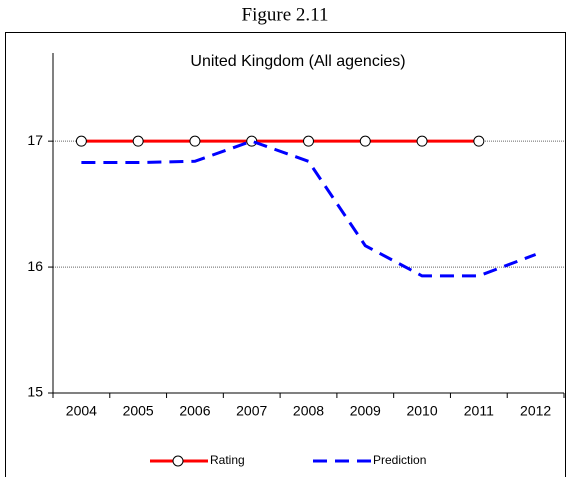 The image size is (571, 477). I want to click on legend-marker, so click(178, 461).